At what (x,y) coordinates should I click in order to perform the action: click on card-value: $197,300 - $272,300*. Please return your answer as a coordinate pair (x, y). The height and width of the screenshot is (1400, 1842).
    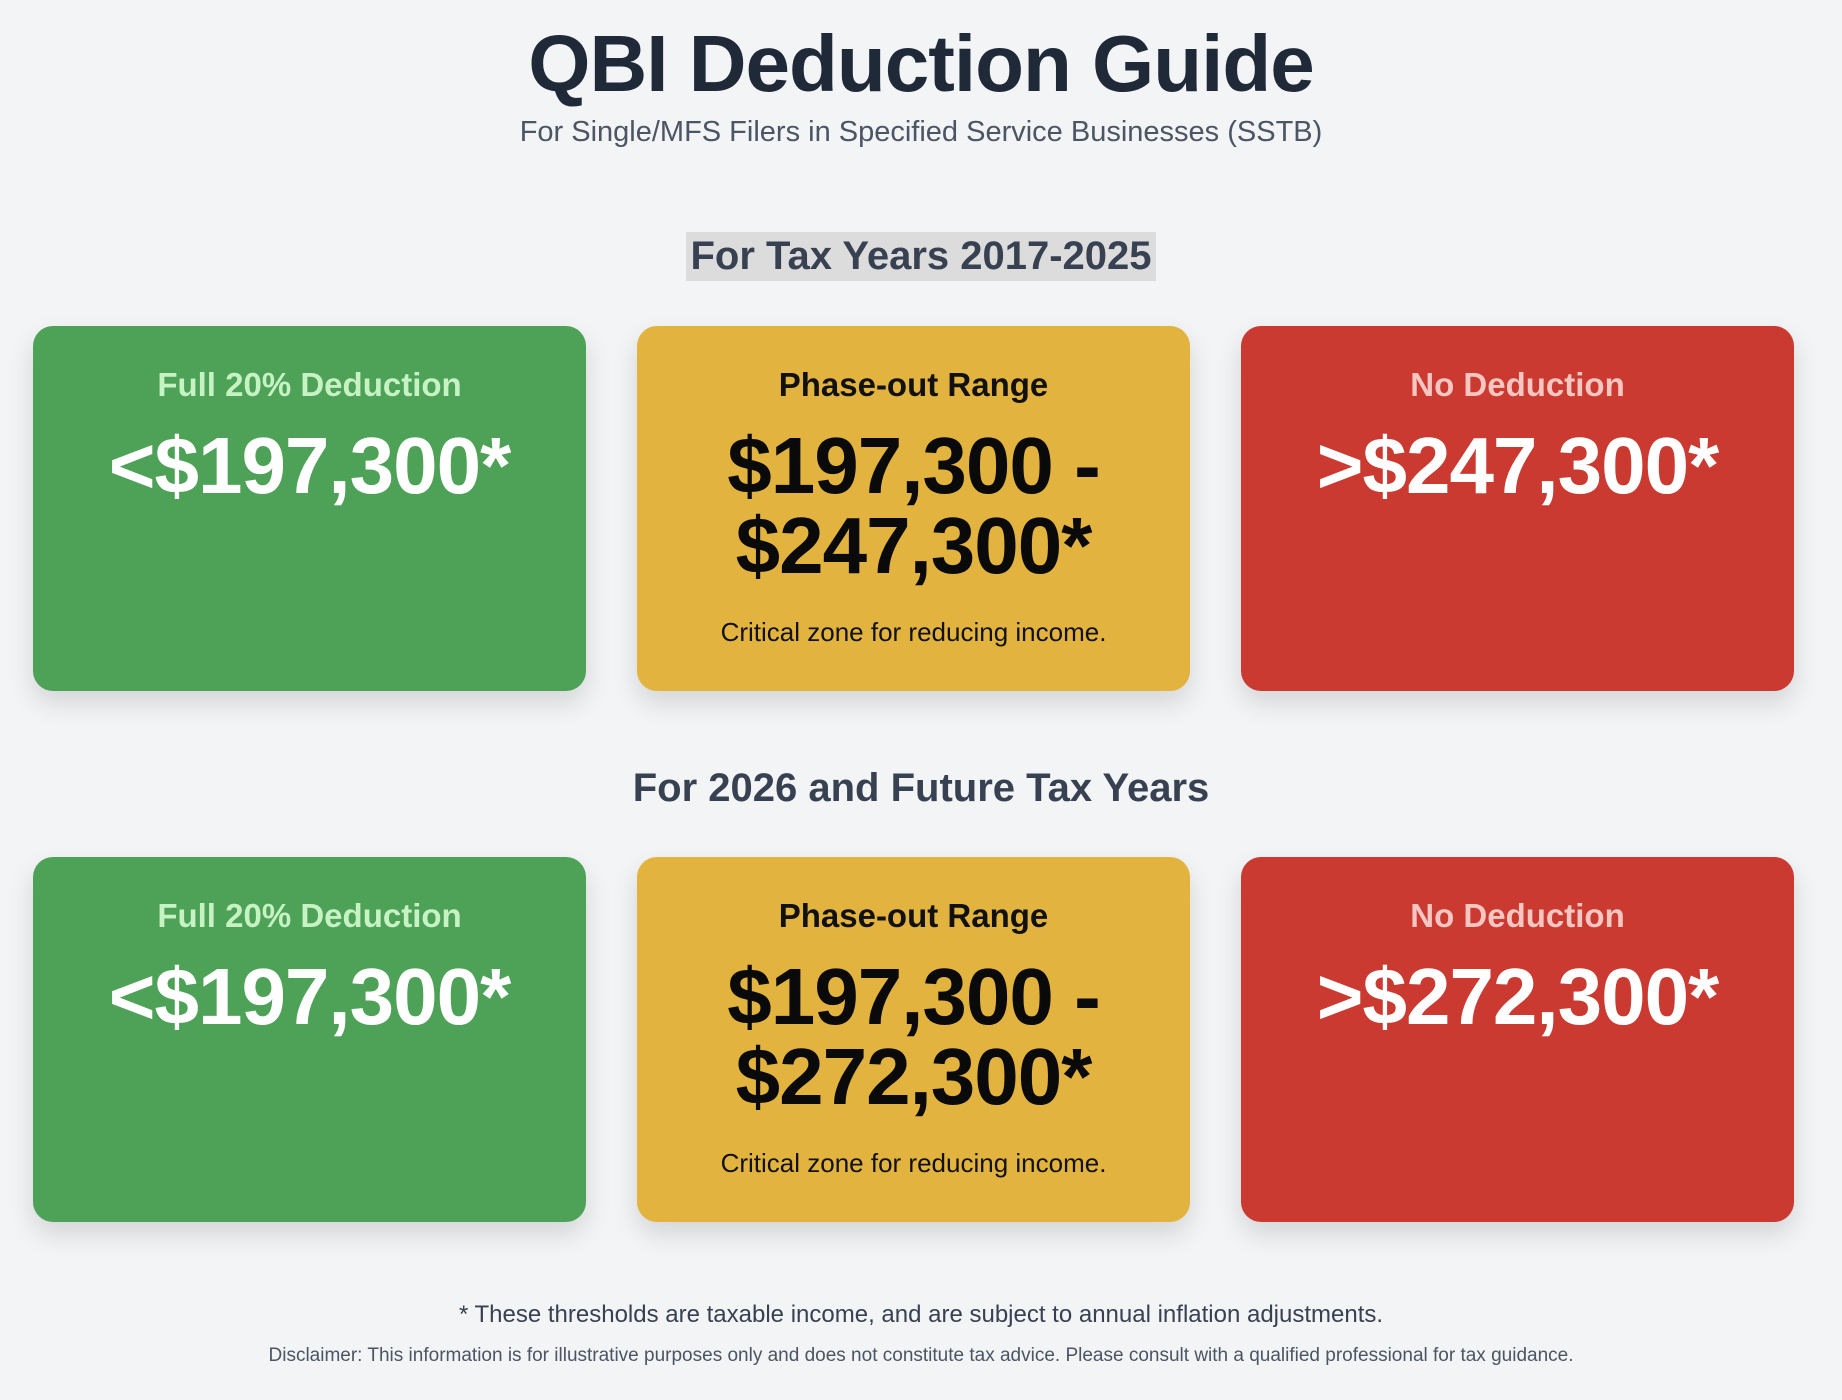
    Looking at the image, I should click on (913, 1037).